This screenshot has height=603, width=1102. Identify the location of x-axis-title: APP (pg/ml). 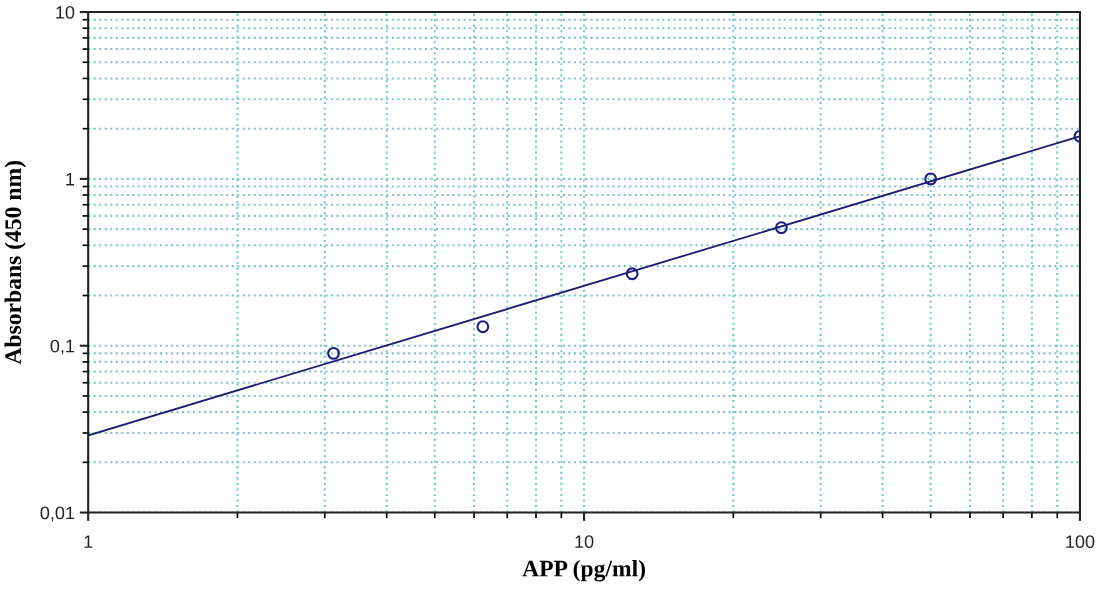
(583, 570).